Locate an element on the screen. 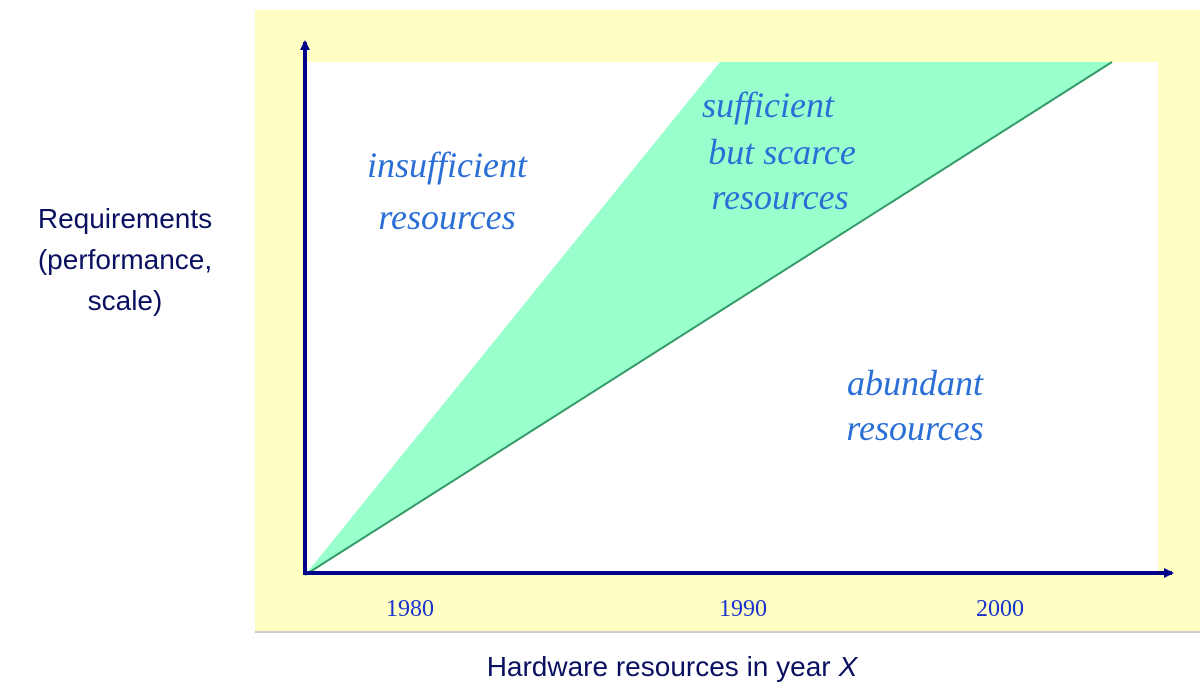 The width and height of the screenshot is (1200, 690). y-axis-label: scale) is located at coordinates (125, 300).